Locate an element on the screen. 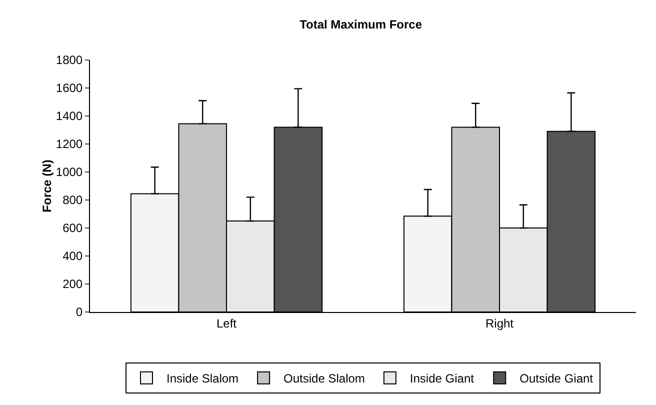 This screenshot has width=656, height=405. x-tick-label: Left is located at coordinates (227, 323).